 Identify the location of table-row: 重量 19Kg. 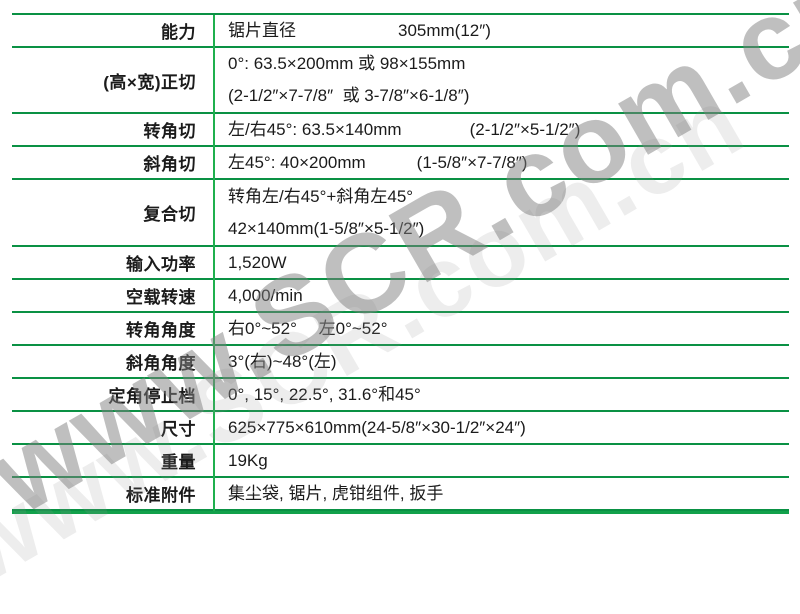
(400, 461).